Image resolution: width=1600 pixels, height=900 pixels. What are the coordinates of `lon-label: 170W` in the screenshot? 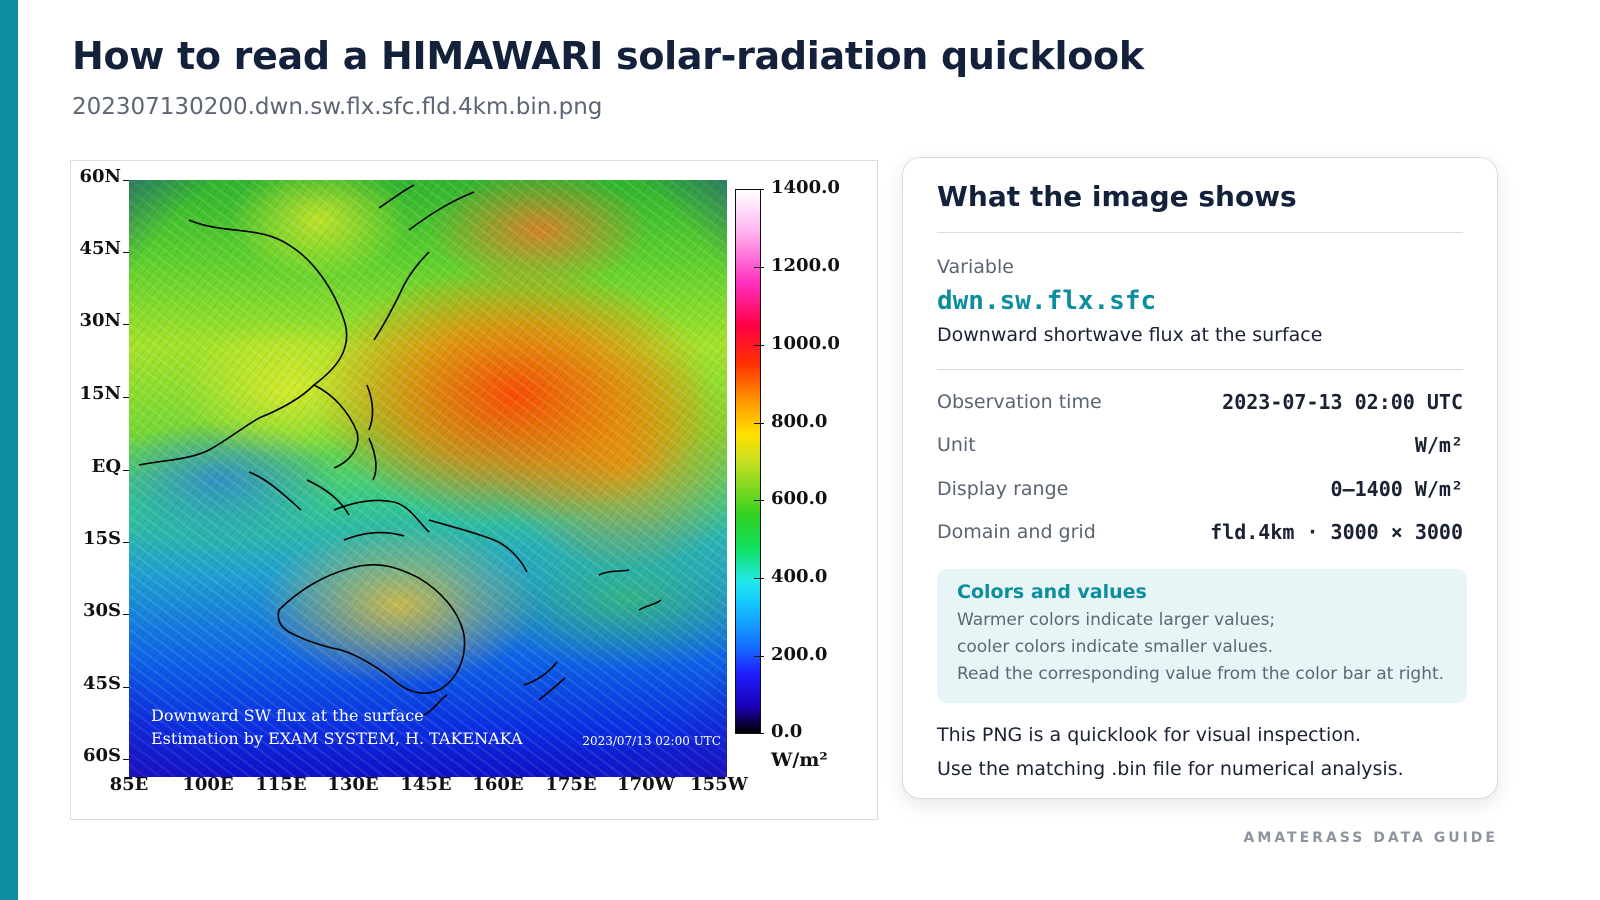 It's located at (646, 784).